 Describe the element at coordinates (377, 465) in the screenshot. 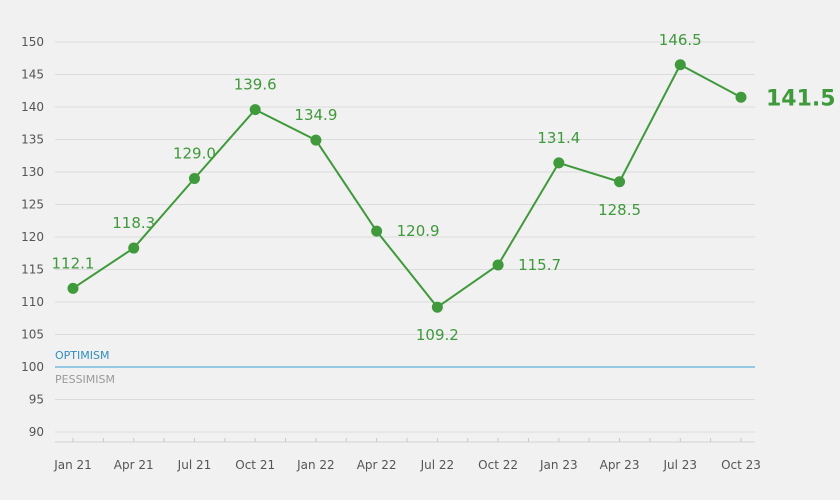

I see `x-tick-label: Apr 22` at that location.